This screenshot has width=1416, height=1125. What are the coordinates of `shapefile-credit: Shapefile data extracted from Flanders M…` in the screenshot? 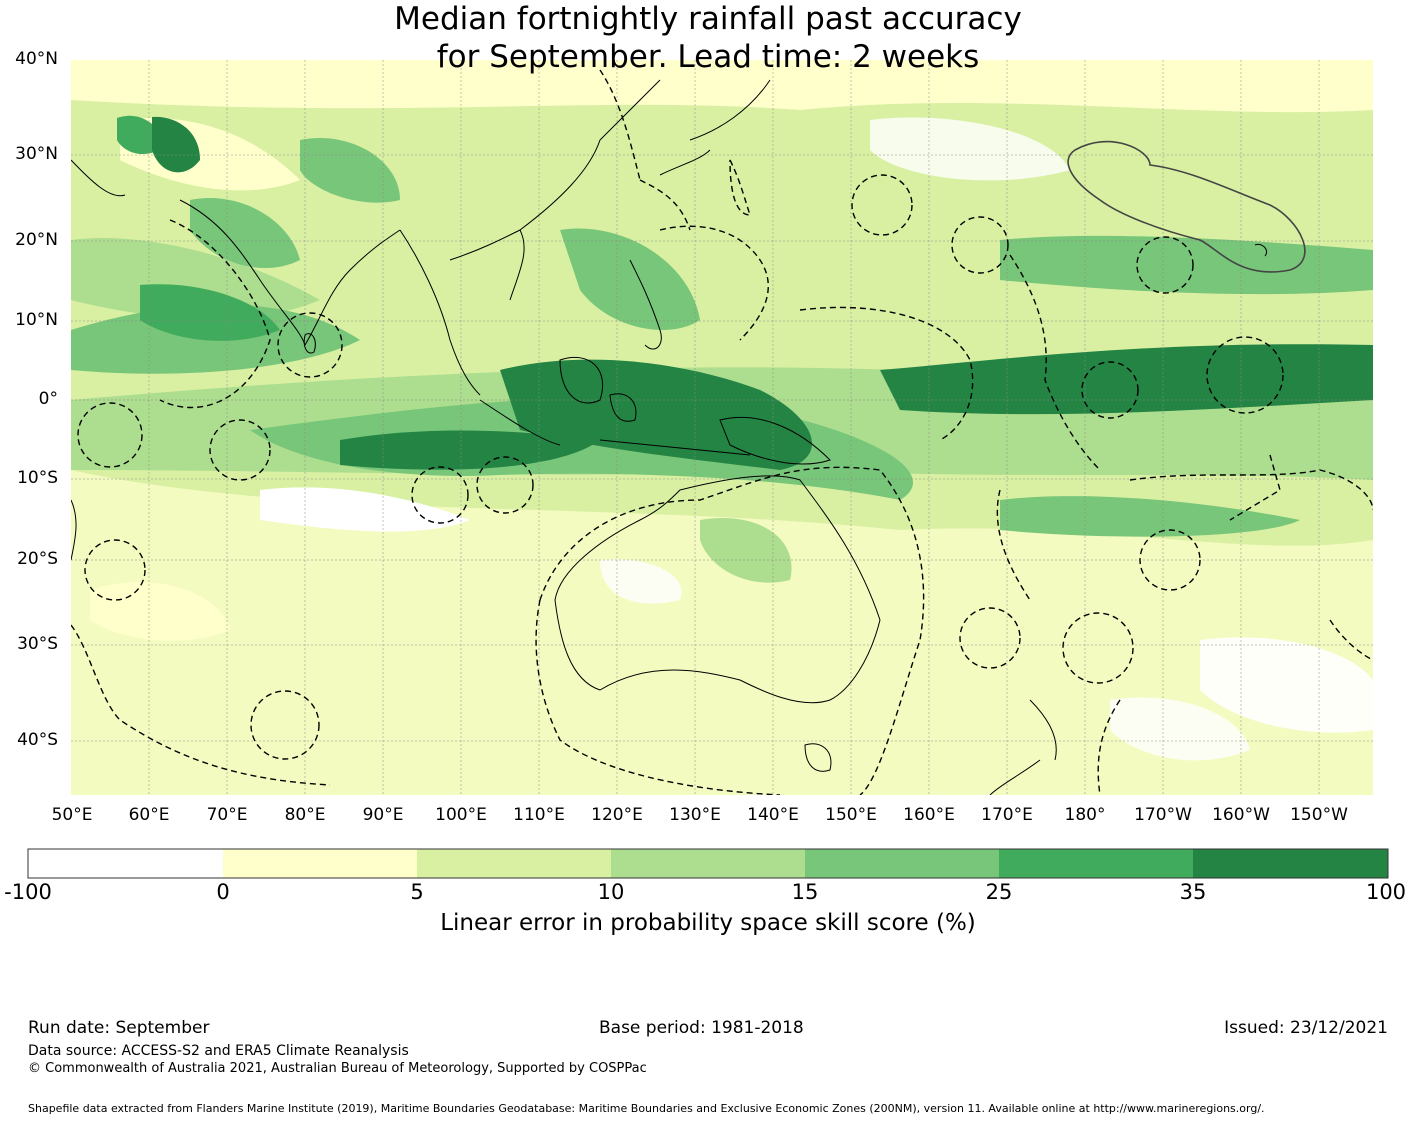 It's located at (646, 1108).